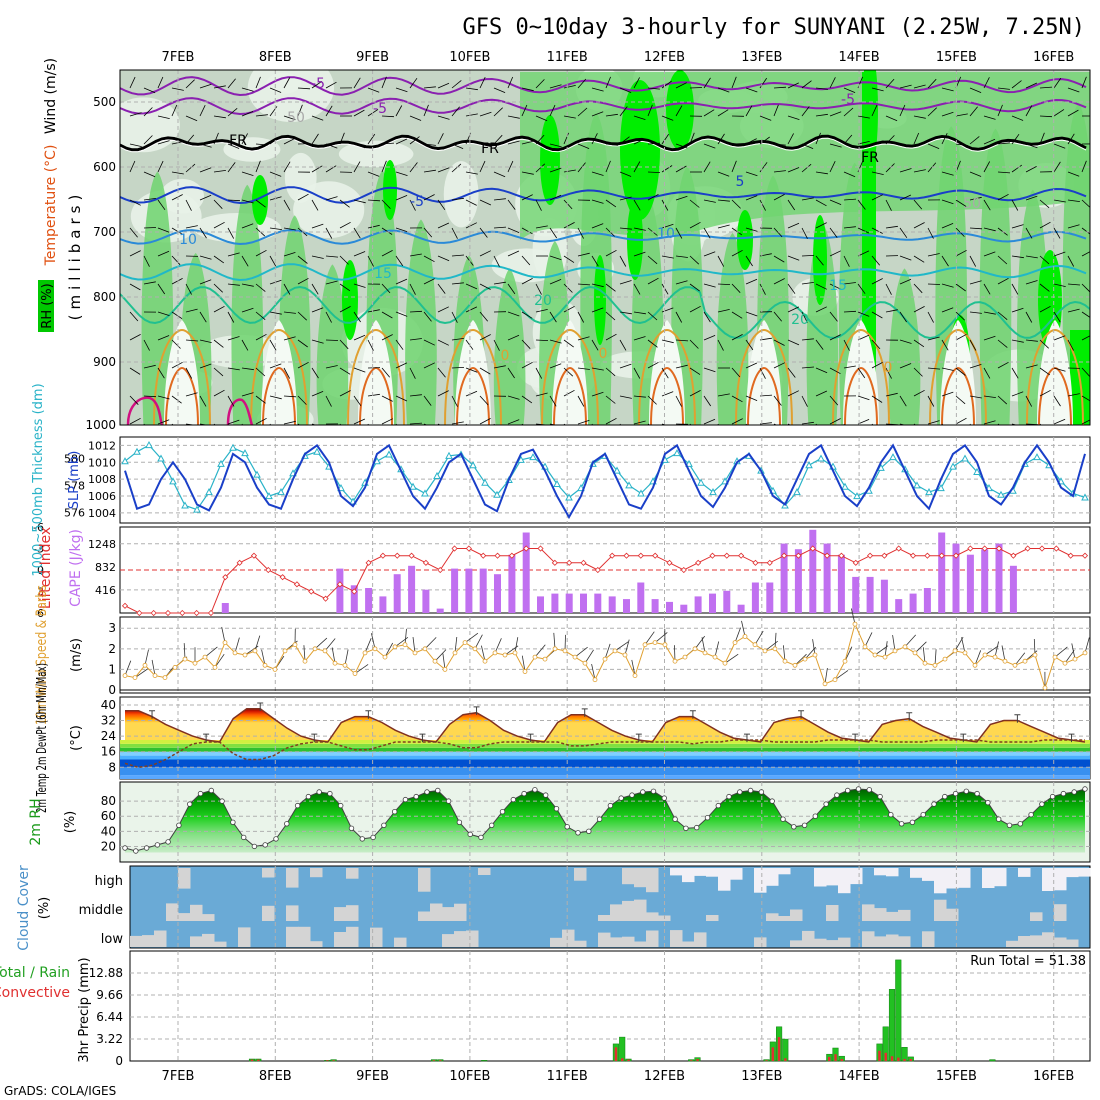 This screenshot has width=1100, height=1100. I want to click on cloud-clear-mid, so click(1060, 912).